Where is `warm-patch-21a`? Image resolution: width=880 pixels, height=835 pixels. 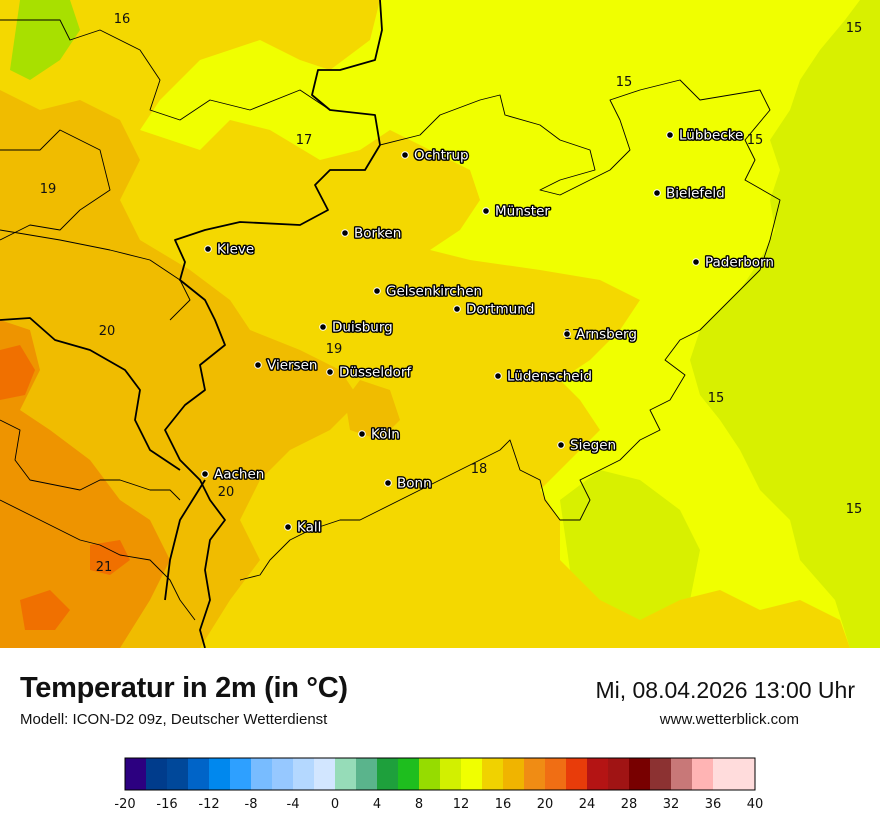
warm-patch-21a is located at coordinates (17, 372).